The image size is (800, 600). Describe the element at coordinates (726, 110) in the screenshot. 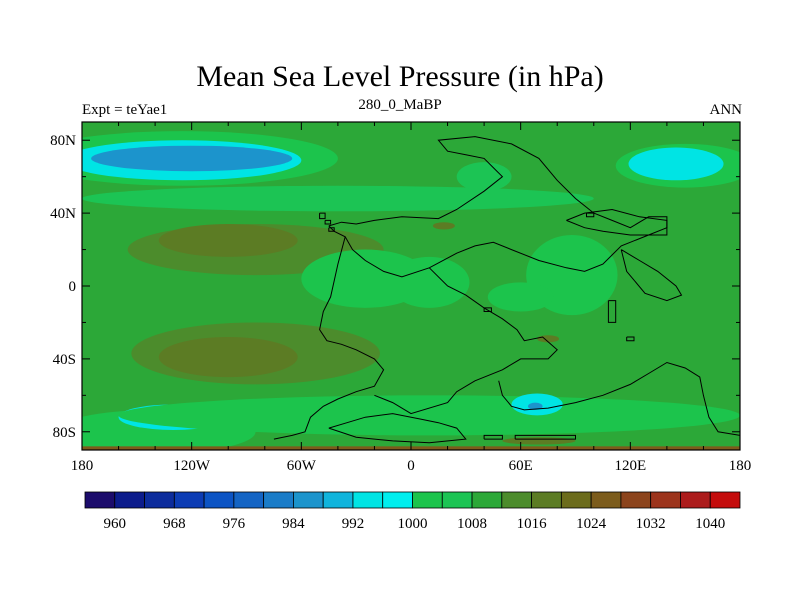

I see `season-label: ANN` at that location.